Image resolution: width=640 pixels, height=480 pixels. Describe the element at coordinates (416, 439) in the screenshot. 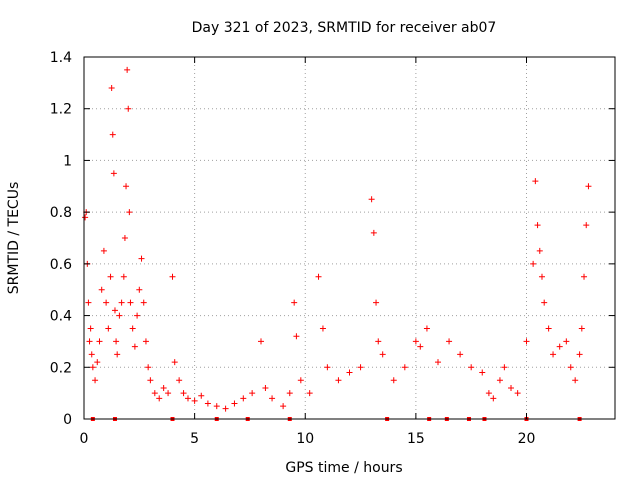

I see `x-tick-label: 15` at that location.